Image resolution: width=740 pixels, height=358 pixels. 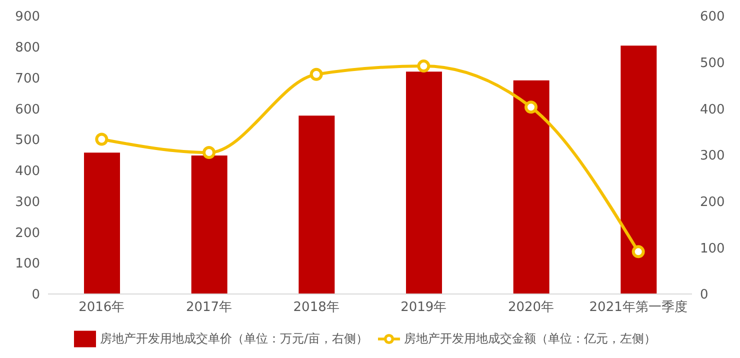 I want to click on x-tick-label: 2017年, so click(x=209, y=308).